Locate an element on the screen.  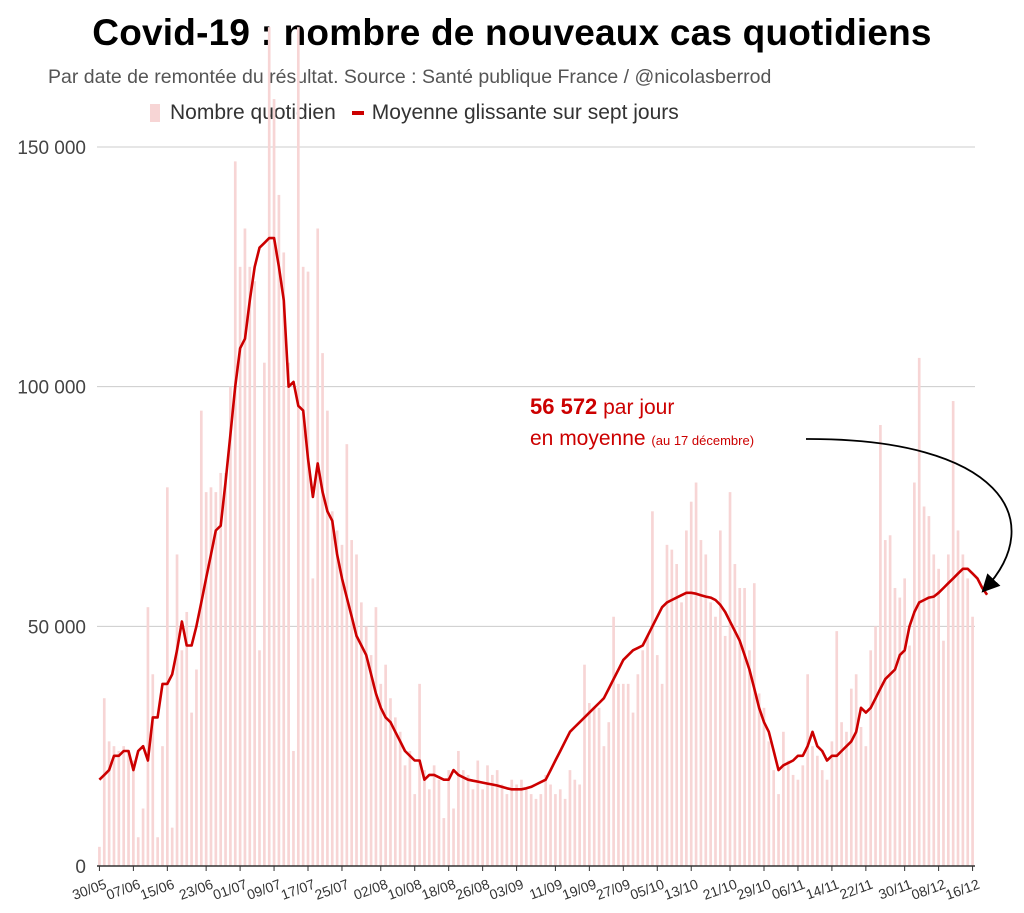
annotation-arrow is located at coordinates (909, 515).